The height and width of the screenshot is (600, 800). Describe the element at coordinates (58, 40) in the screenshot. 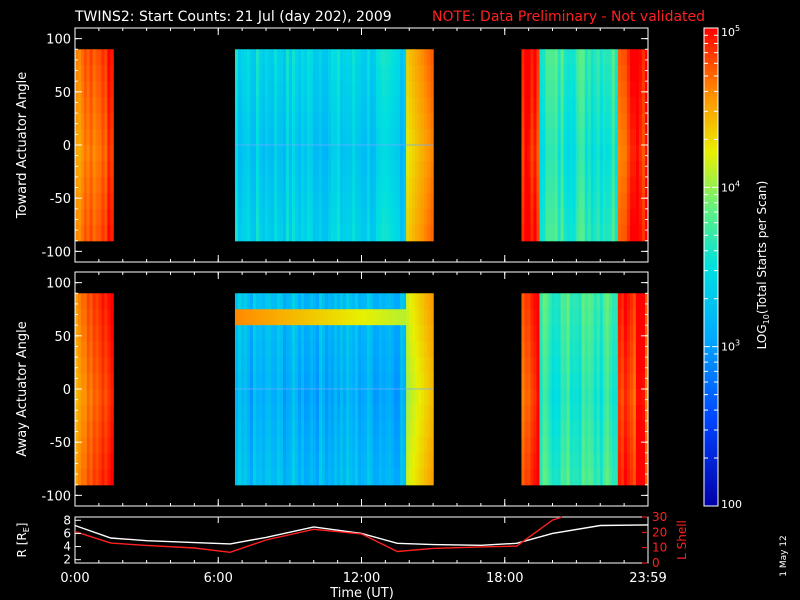

I see `y-tick-label: 100` at that location.